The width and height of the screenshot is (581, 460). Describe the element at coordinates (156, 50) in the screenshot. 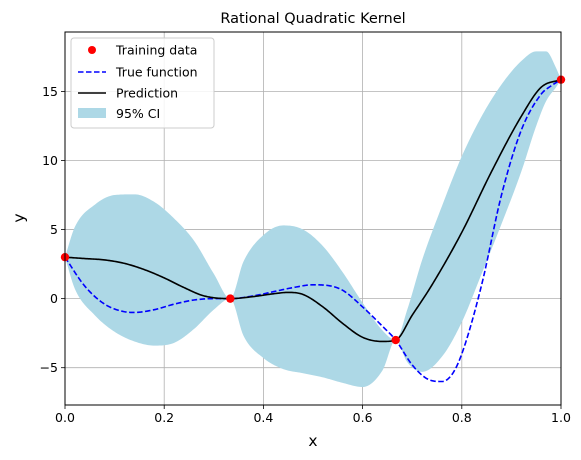

I see `legend-training-label: Training data` at that location.